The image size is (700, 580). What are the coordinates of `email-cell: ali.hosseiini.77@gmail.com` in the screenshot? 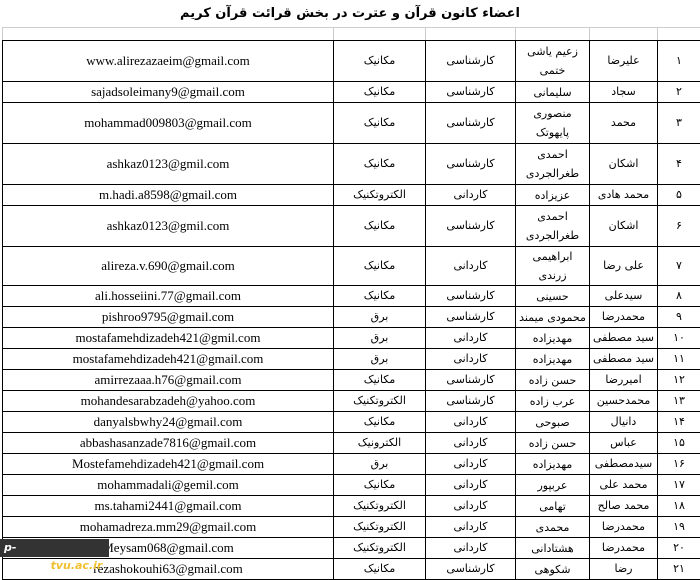 It's located at (168, 296).